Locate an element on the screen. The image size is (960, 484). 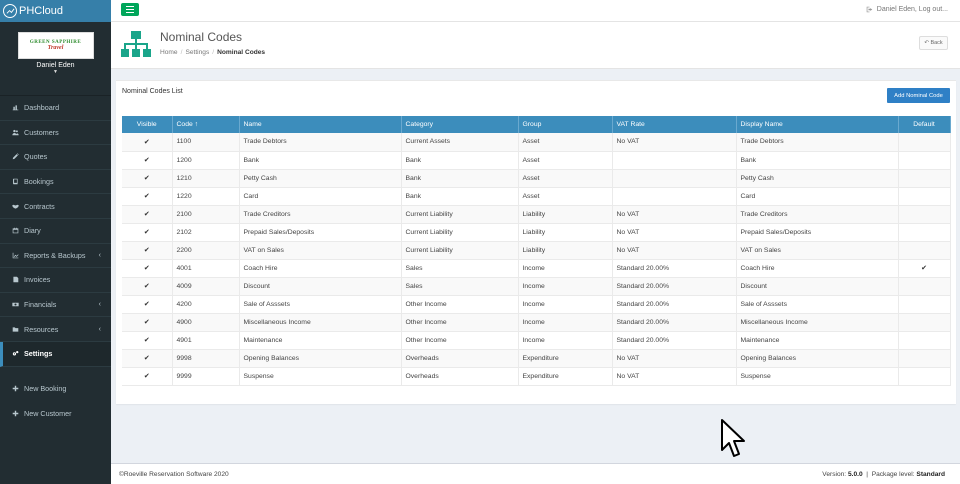
menu-toggle-button is located at coordinates (130, 9).